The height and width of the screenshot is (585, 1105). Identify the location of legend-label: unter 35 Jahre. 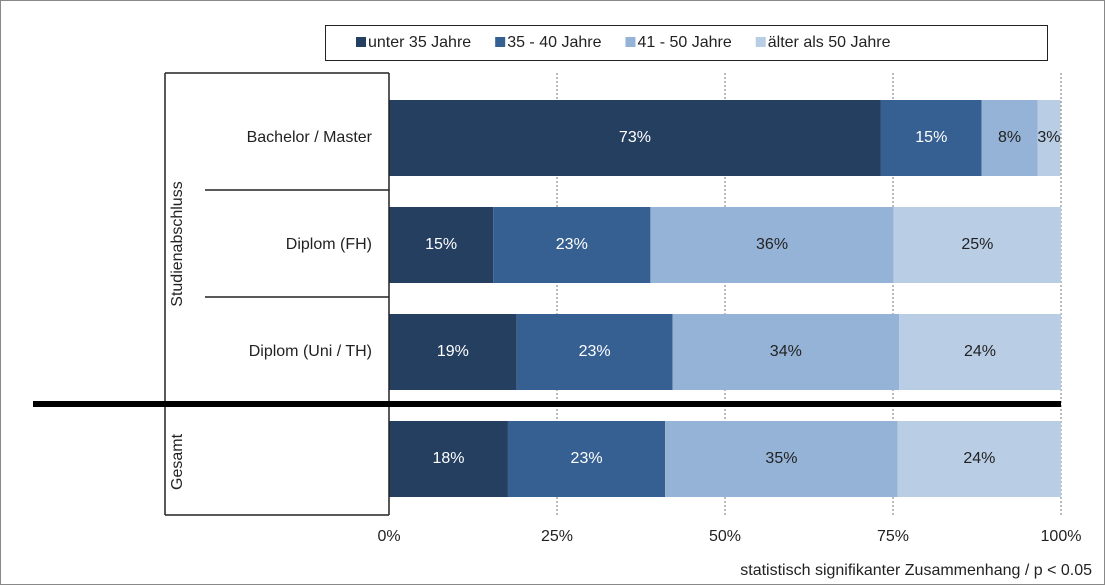
(419, 42).